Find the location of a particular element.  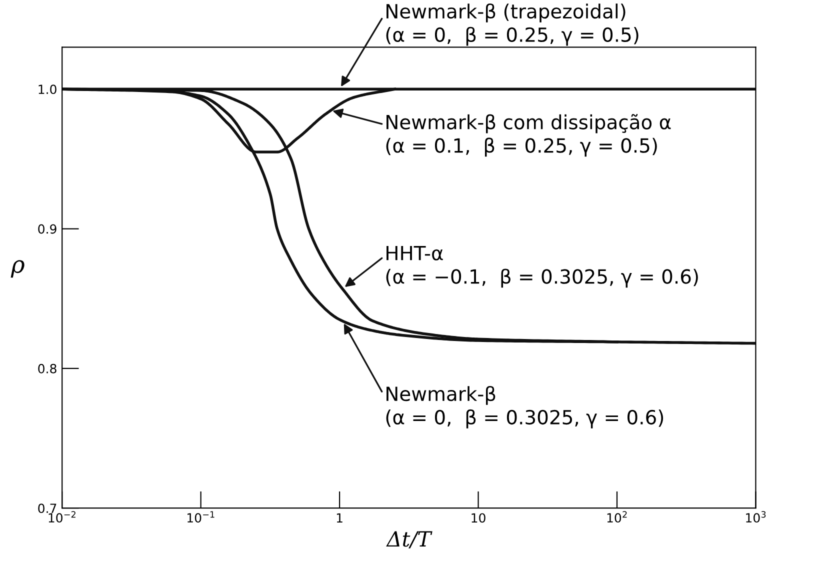

y-tick-label: 0.7 is located at coordinates (47, 509).